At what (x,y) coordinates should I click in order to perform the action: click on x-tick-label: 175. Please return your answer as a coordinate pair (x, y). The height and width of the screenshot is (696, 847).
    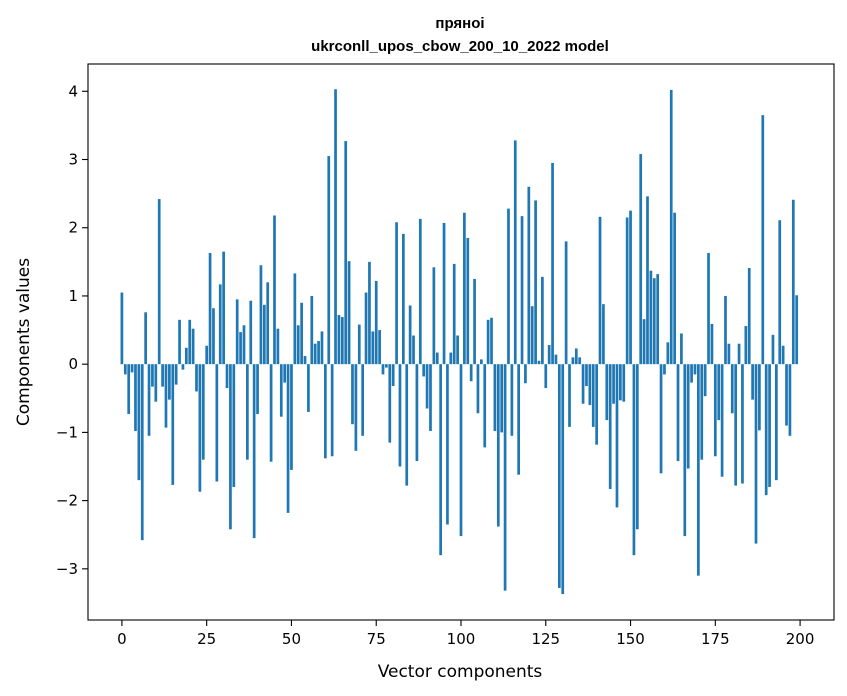
    Looking at the image, I should click on (715, 639).